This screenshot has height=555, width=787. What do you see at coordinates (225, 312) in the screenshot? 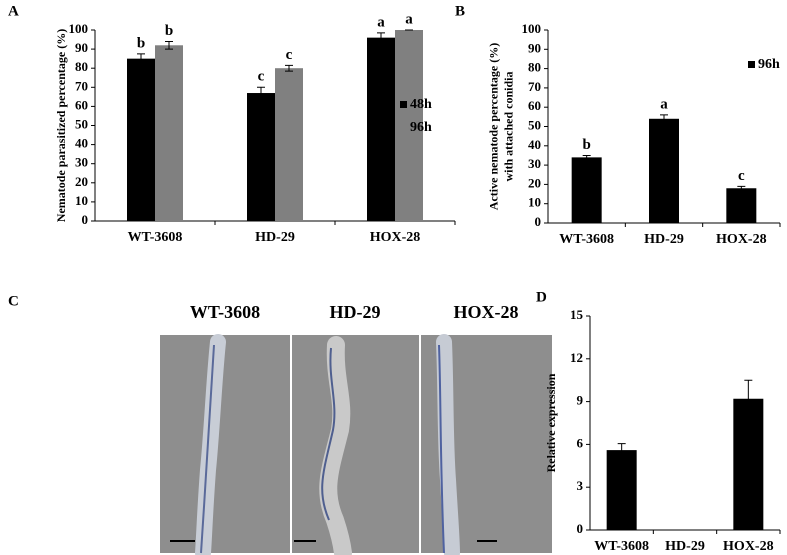
I see `image-title: WT-3608` at bounding box center [225, 312].